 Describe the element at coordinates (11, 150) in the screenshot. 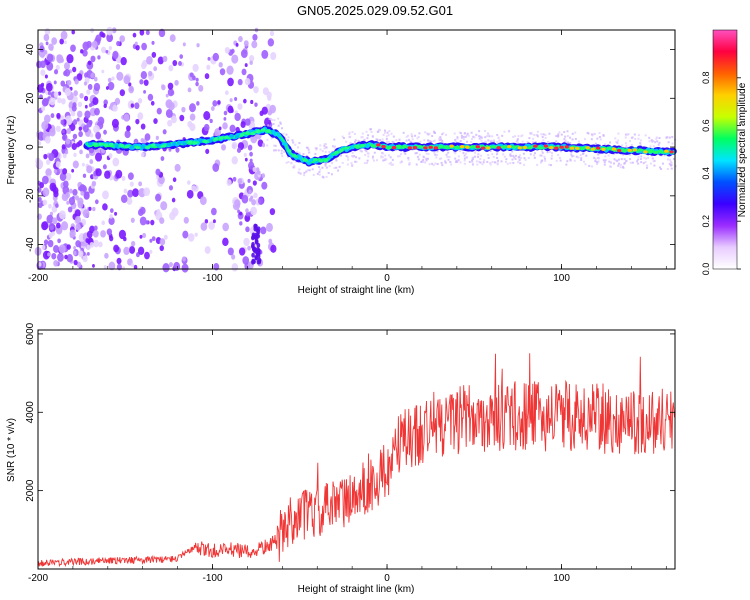

I see `spectrogram-y-label: Frequency (Hz)` at that location.